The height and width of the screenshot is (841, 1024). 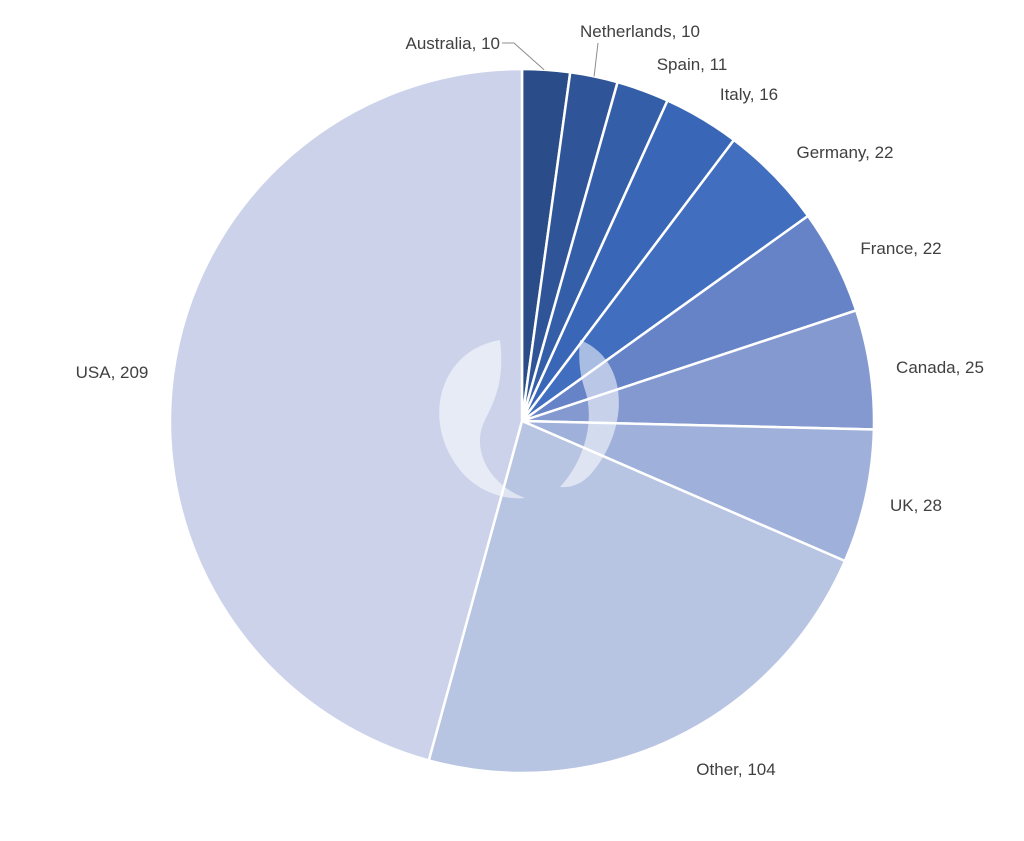 What do you see at coordinates (453, 43) in the screenshot?
I see `data-label-australia: Australia, 10` at bounding box center [453, 43].